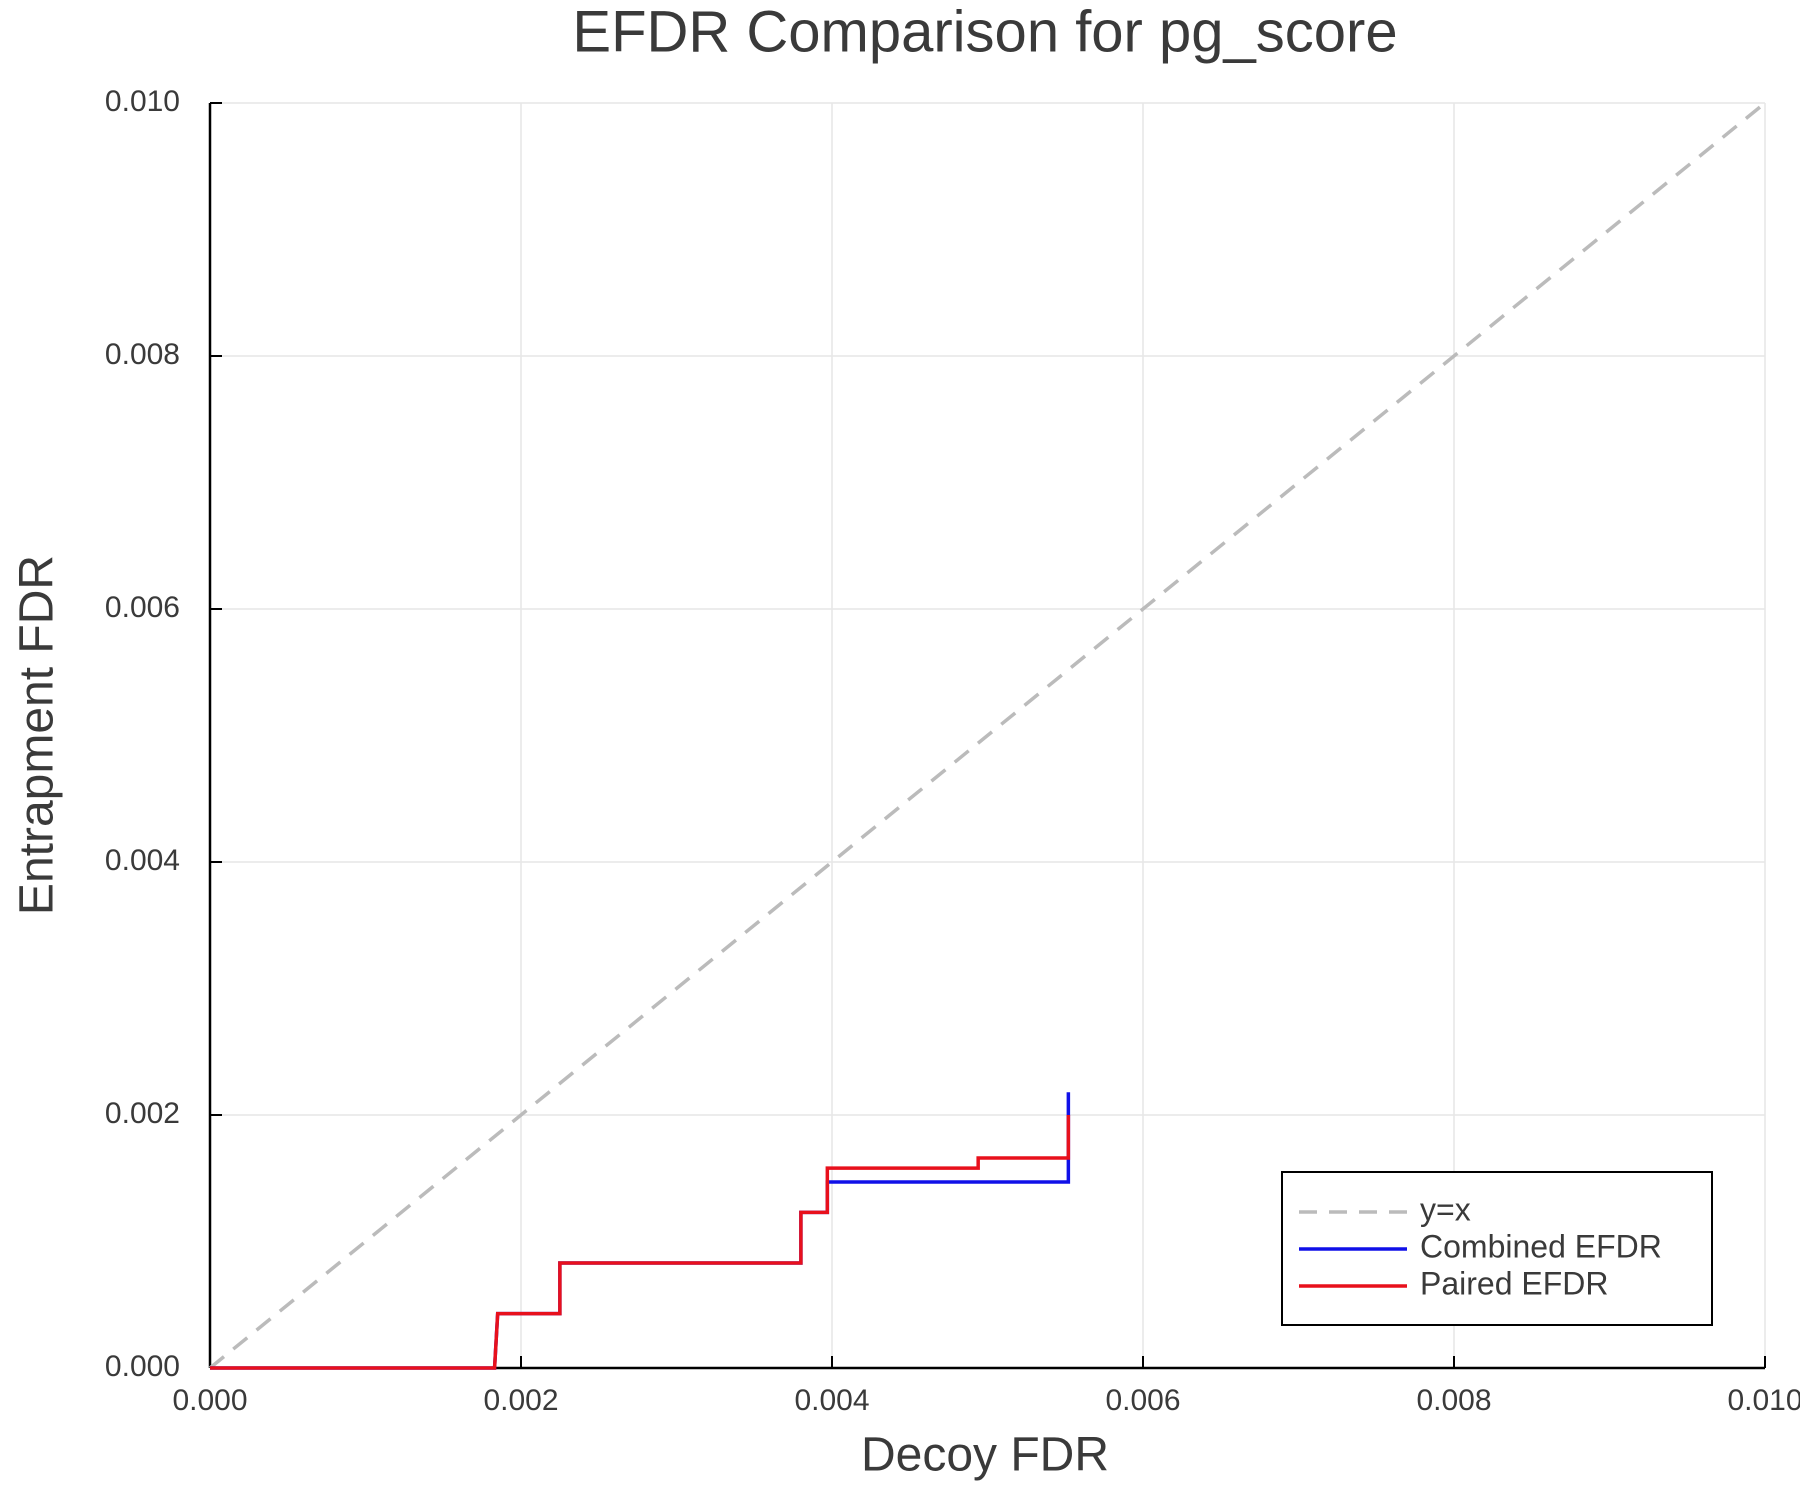  I want to click on y-tick-label: 0.004, so click(142, 860).